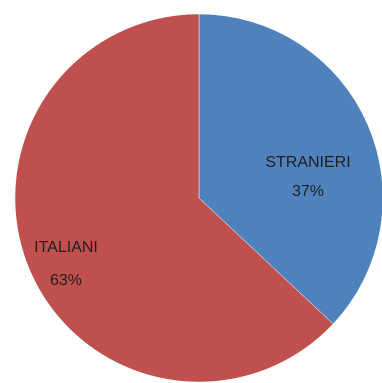 This screenshot has width=382, height=383. Describe the element at coordinates (66, 247) in the screenshot. I see `slice-label-italiani: ITALIANI` at that location.